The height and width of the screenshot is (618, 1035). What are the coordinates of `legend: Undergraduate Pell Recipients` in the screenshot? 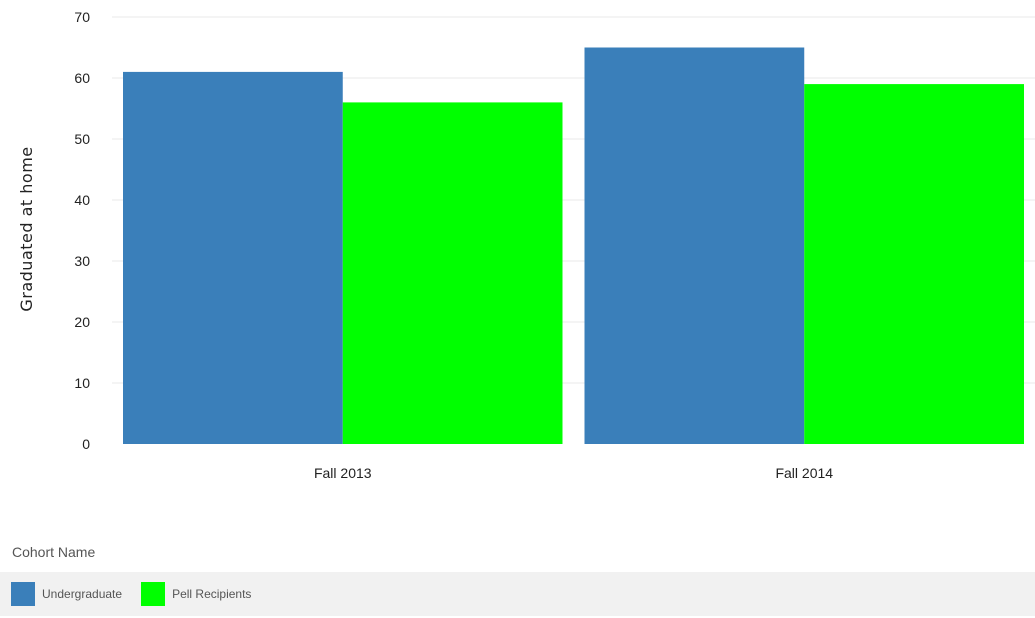 It's located at (517, 594).